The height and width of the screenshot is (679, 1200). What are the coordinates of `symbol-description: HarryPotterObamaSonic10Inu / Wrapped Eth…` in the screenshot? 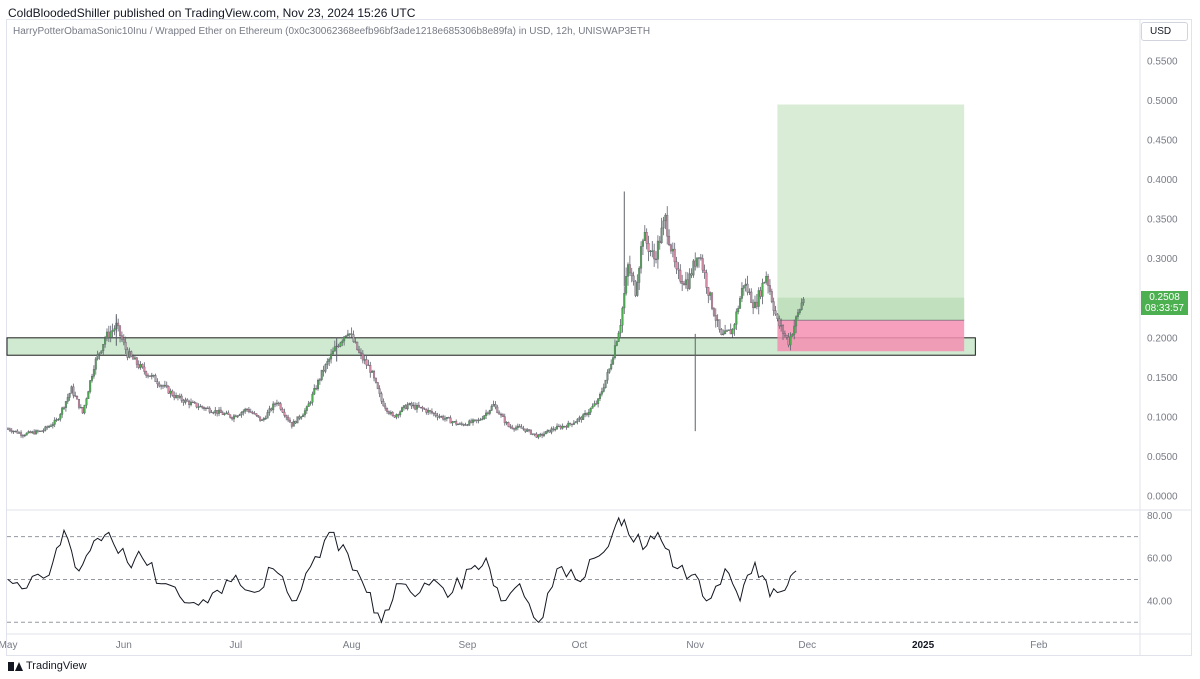 It's located at (332, 31).